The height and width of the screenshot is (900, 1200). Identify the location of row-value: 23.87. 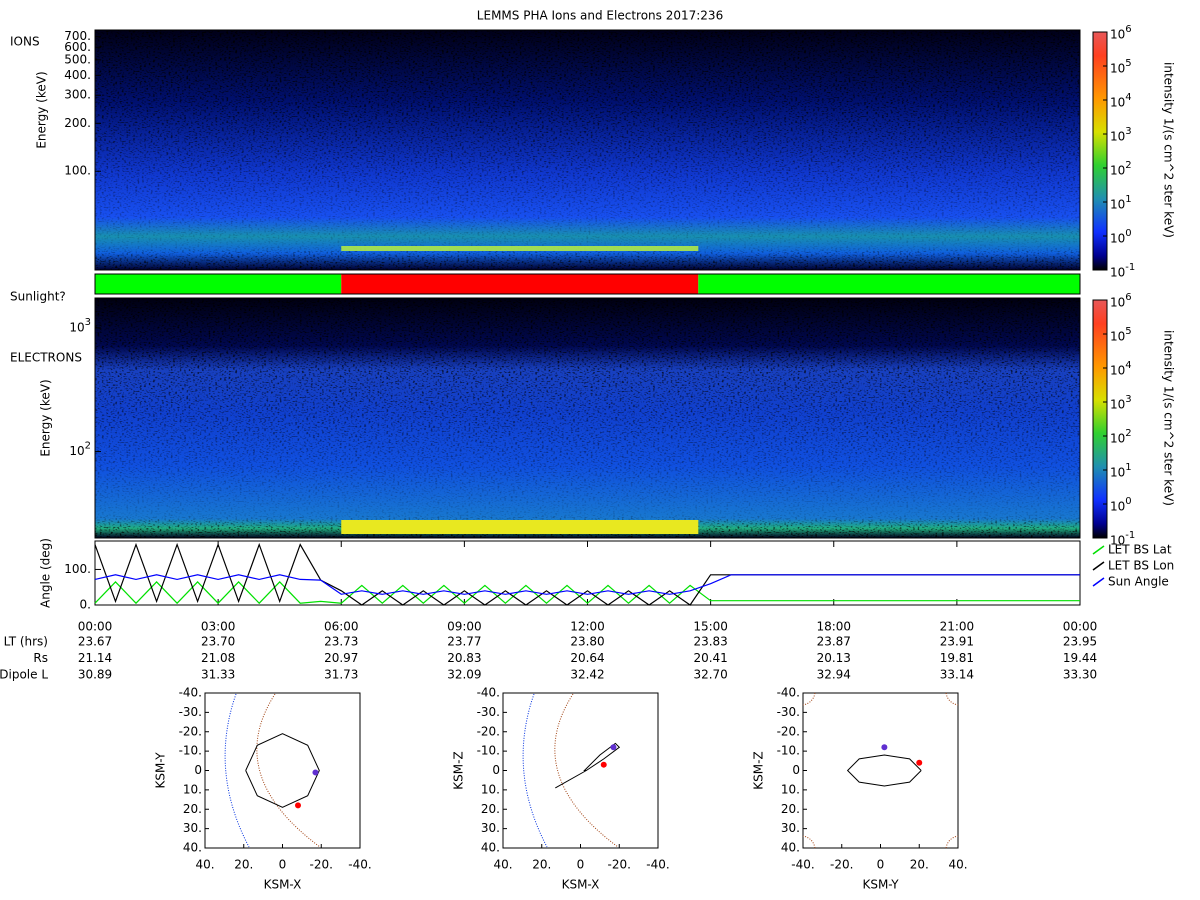
(834, 642).